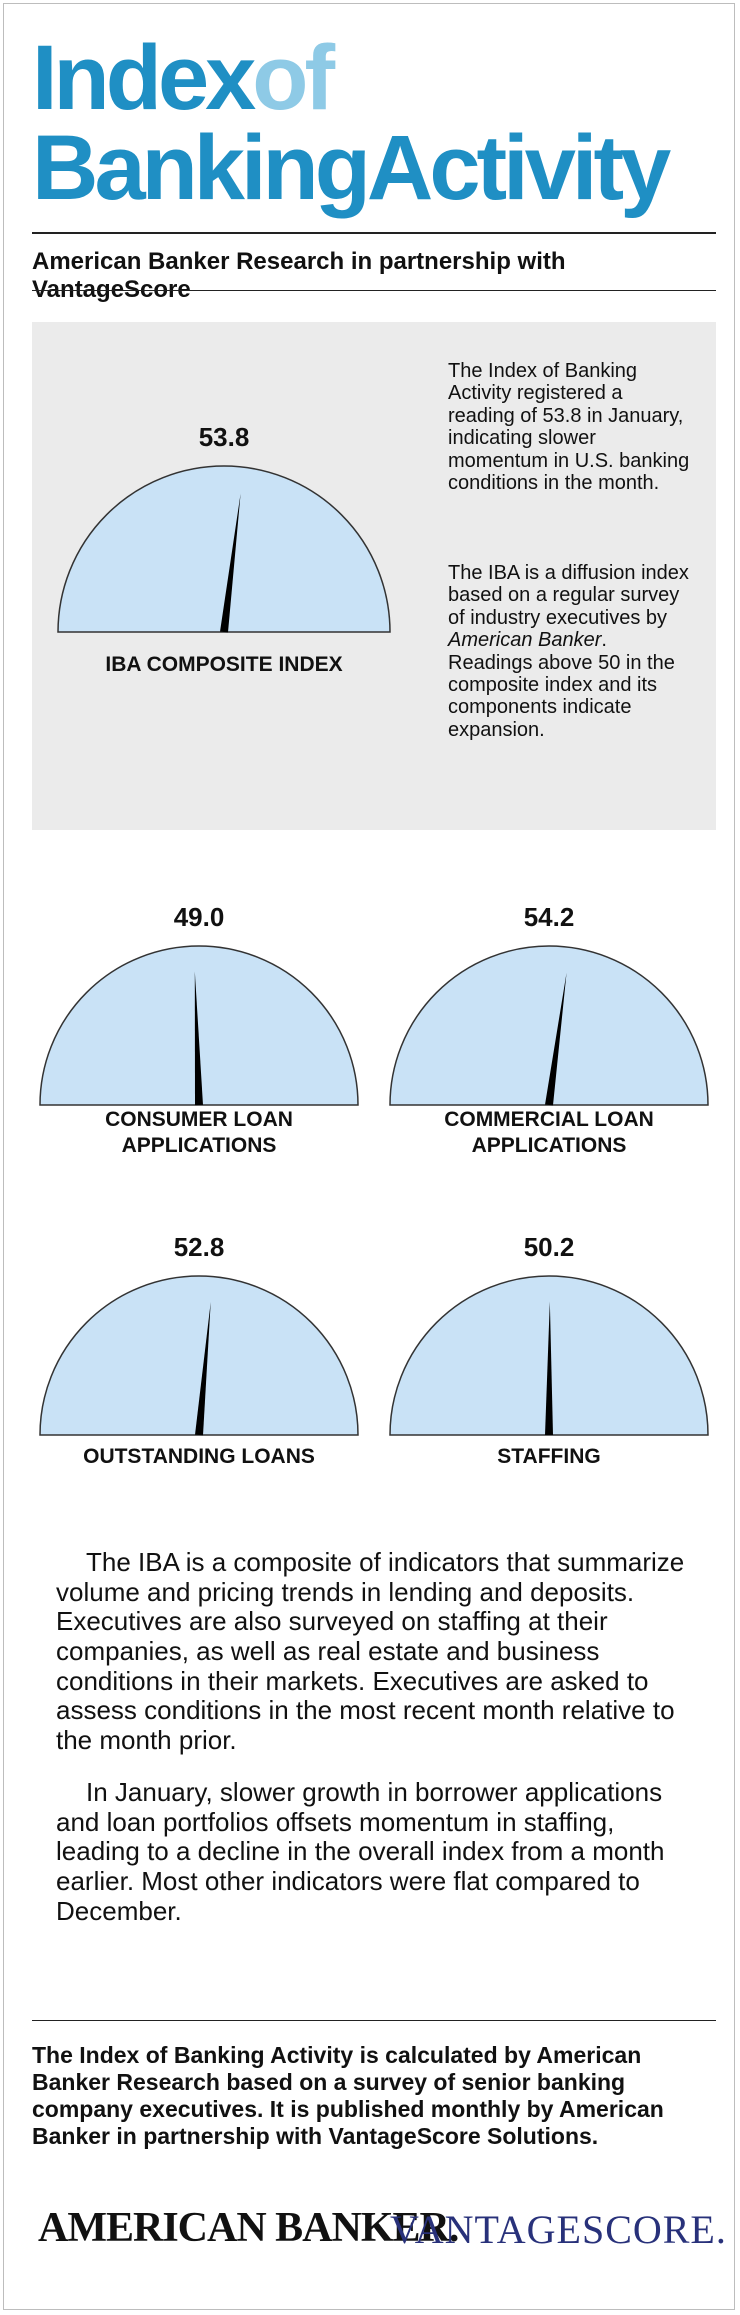  I want to click on gauge-value: 54.2, so click(549, 917).